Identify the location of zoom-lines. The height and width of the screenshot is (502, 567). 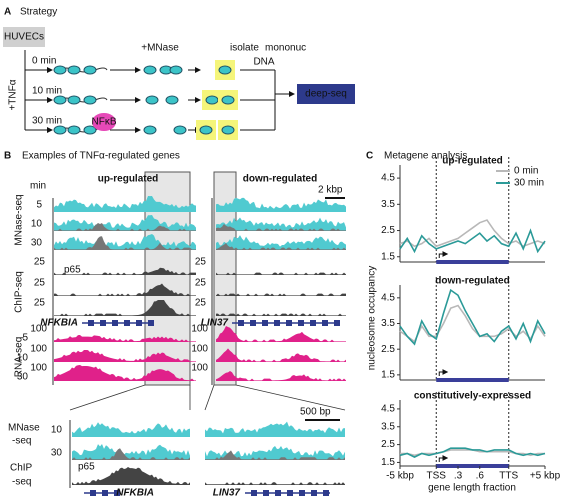
(207, 397).